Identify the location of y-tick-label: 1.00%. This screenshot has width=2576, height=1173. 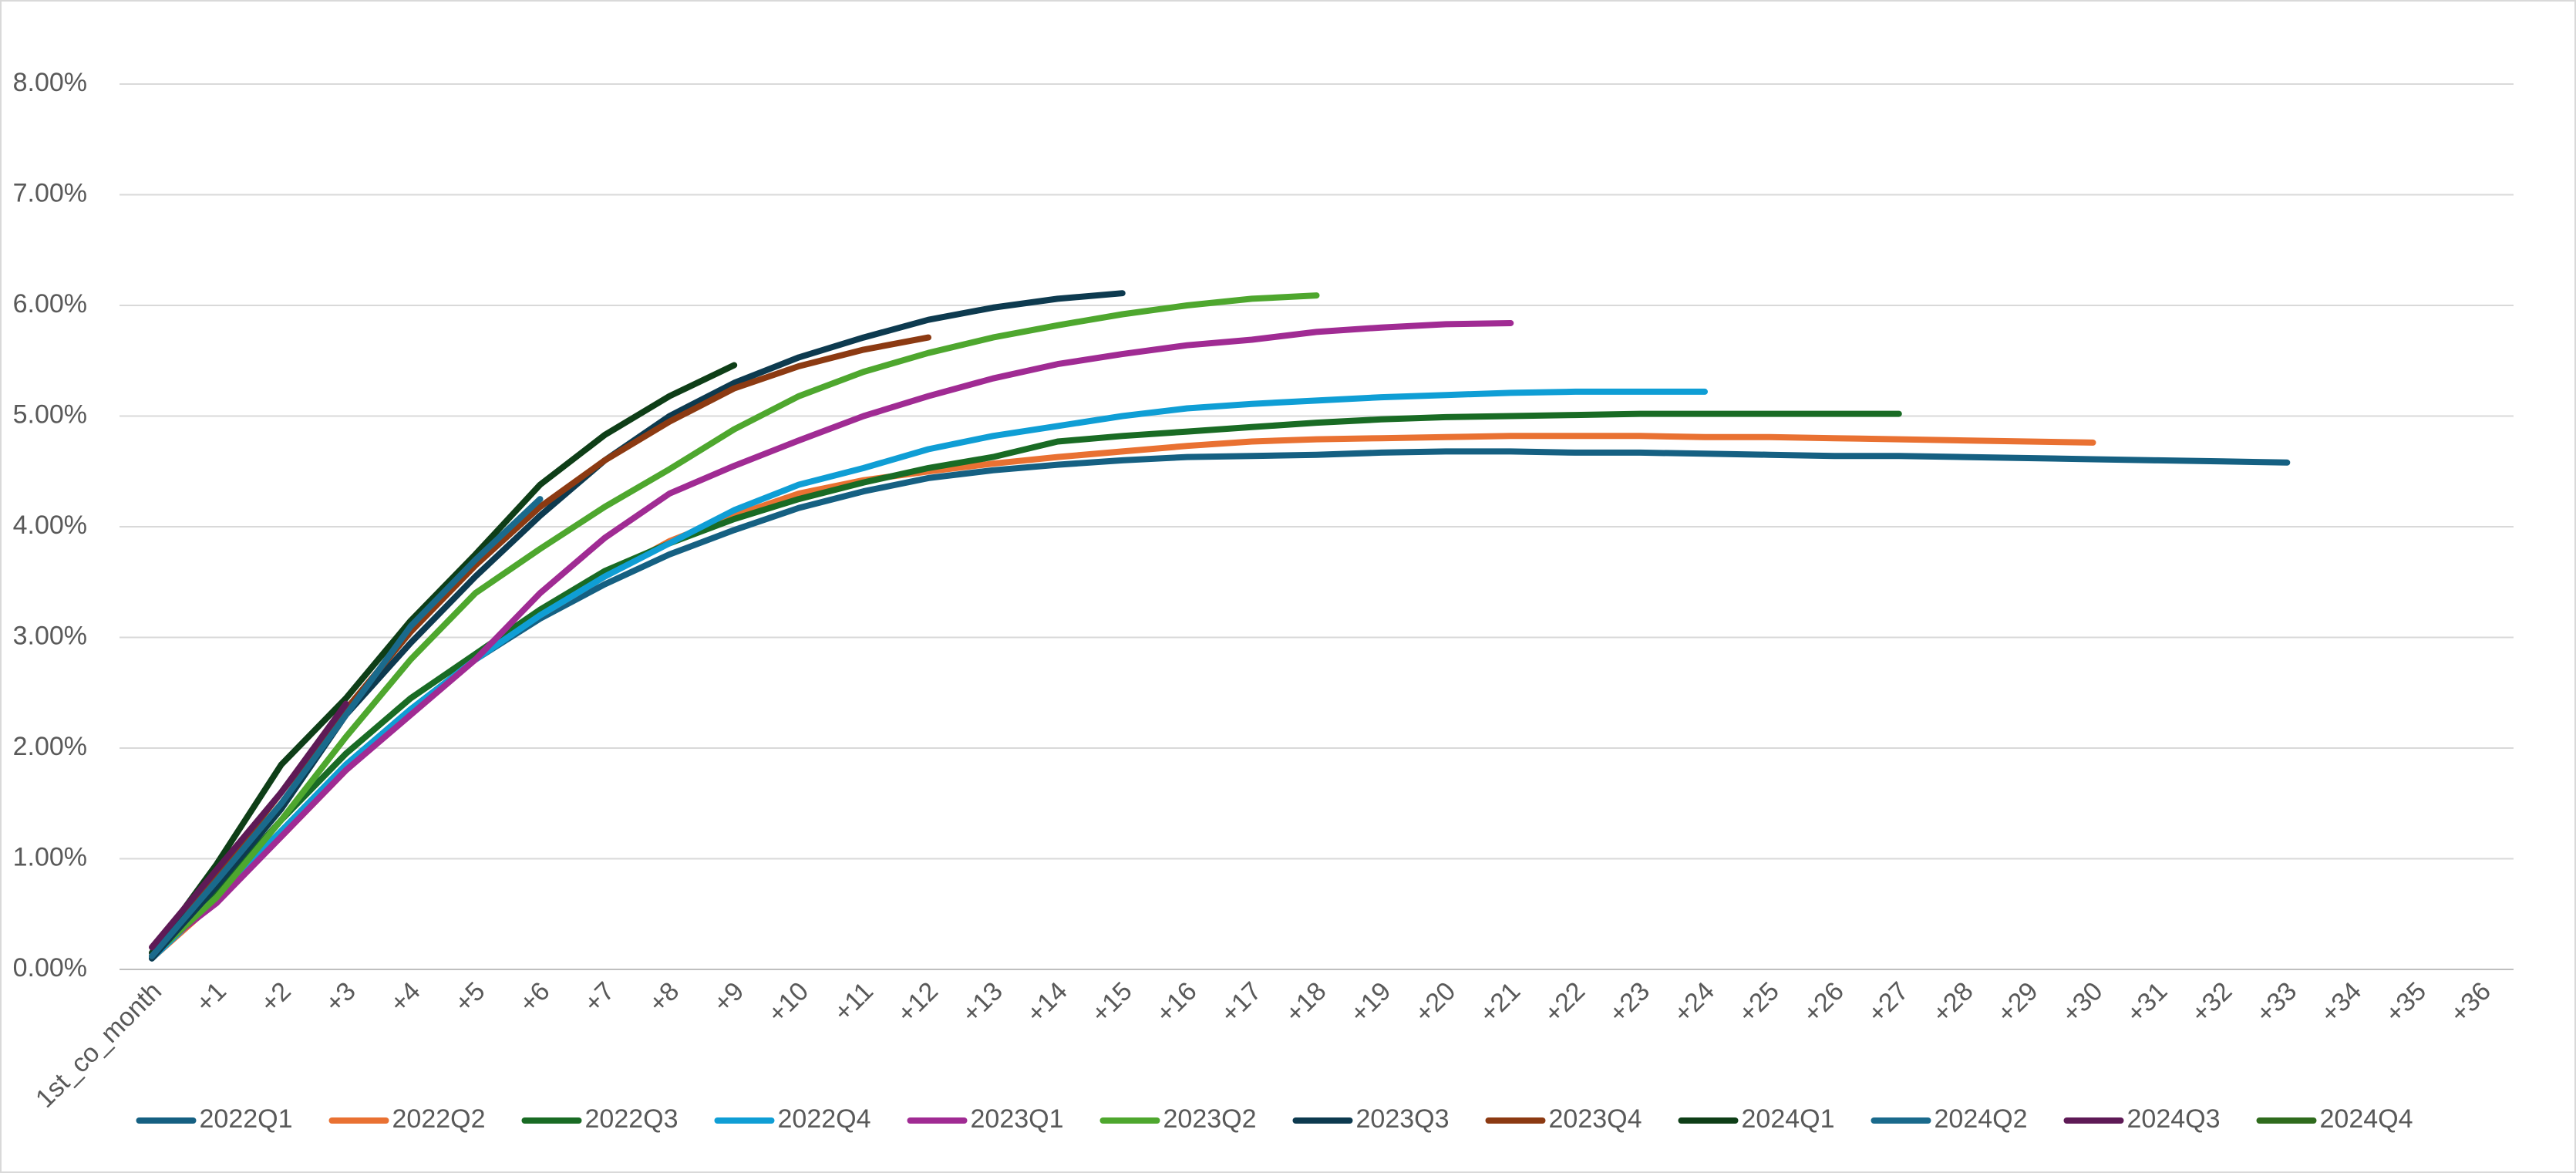
(50, 856).